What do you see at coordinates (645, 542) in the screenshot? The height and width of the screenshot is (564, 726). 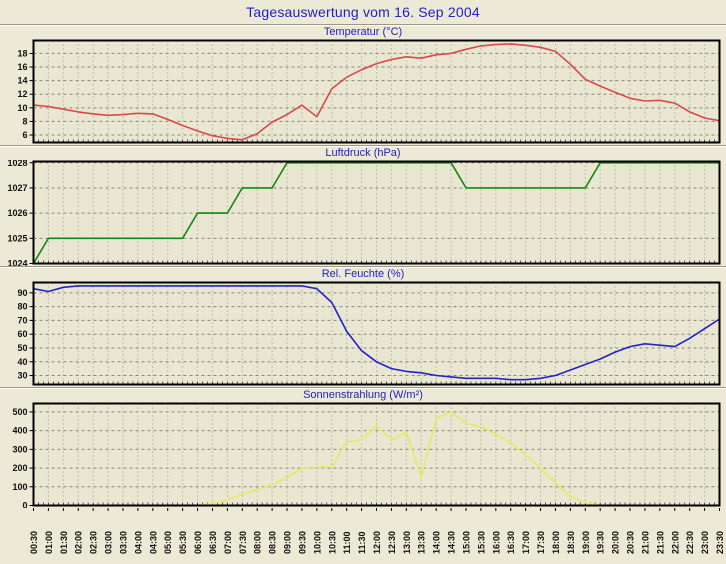 I see `svg-text: 21:00` at bounding box center [645, 542].